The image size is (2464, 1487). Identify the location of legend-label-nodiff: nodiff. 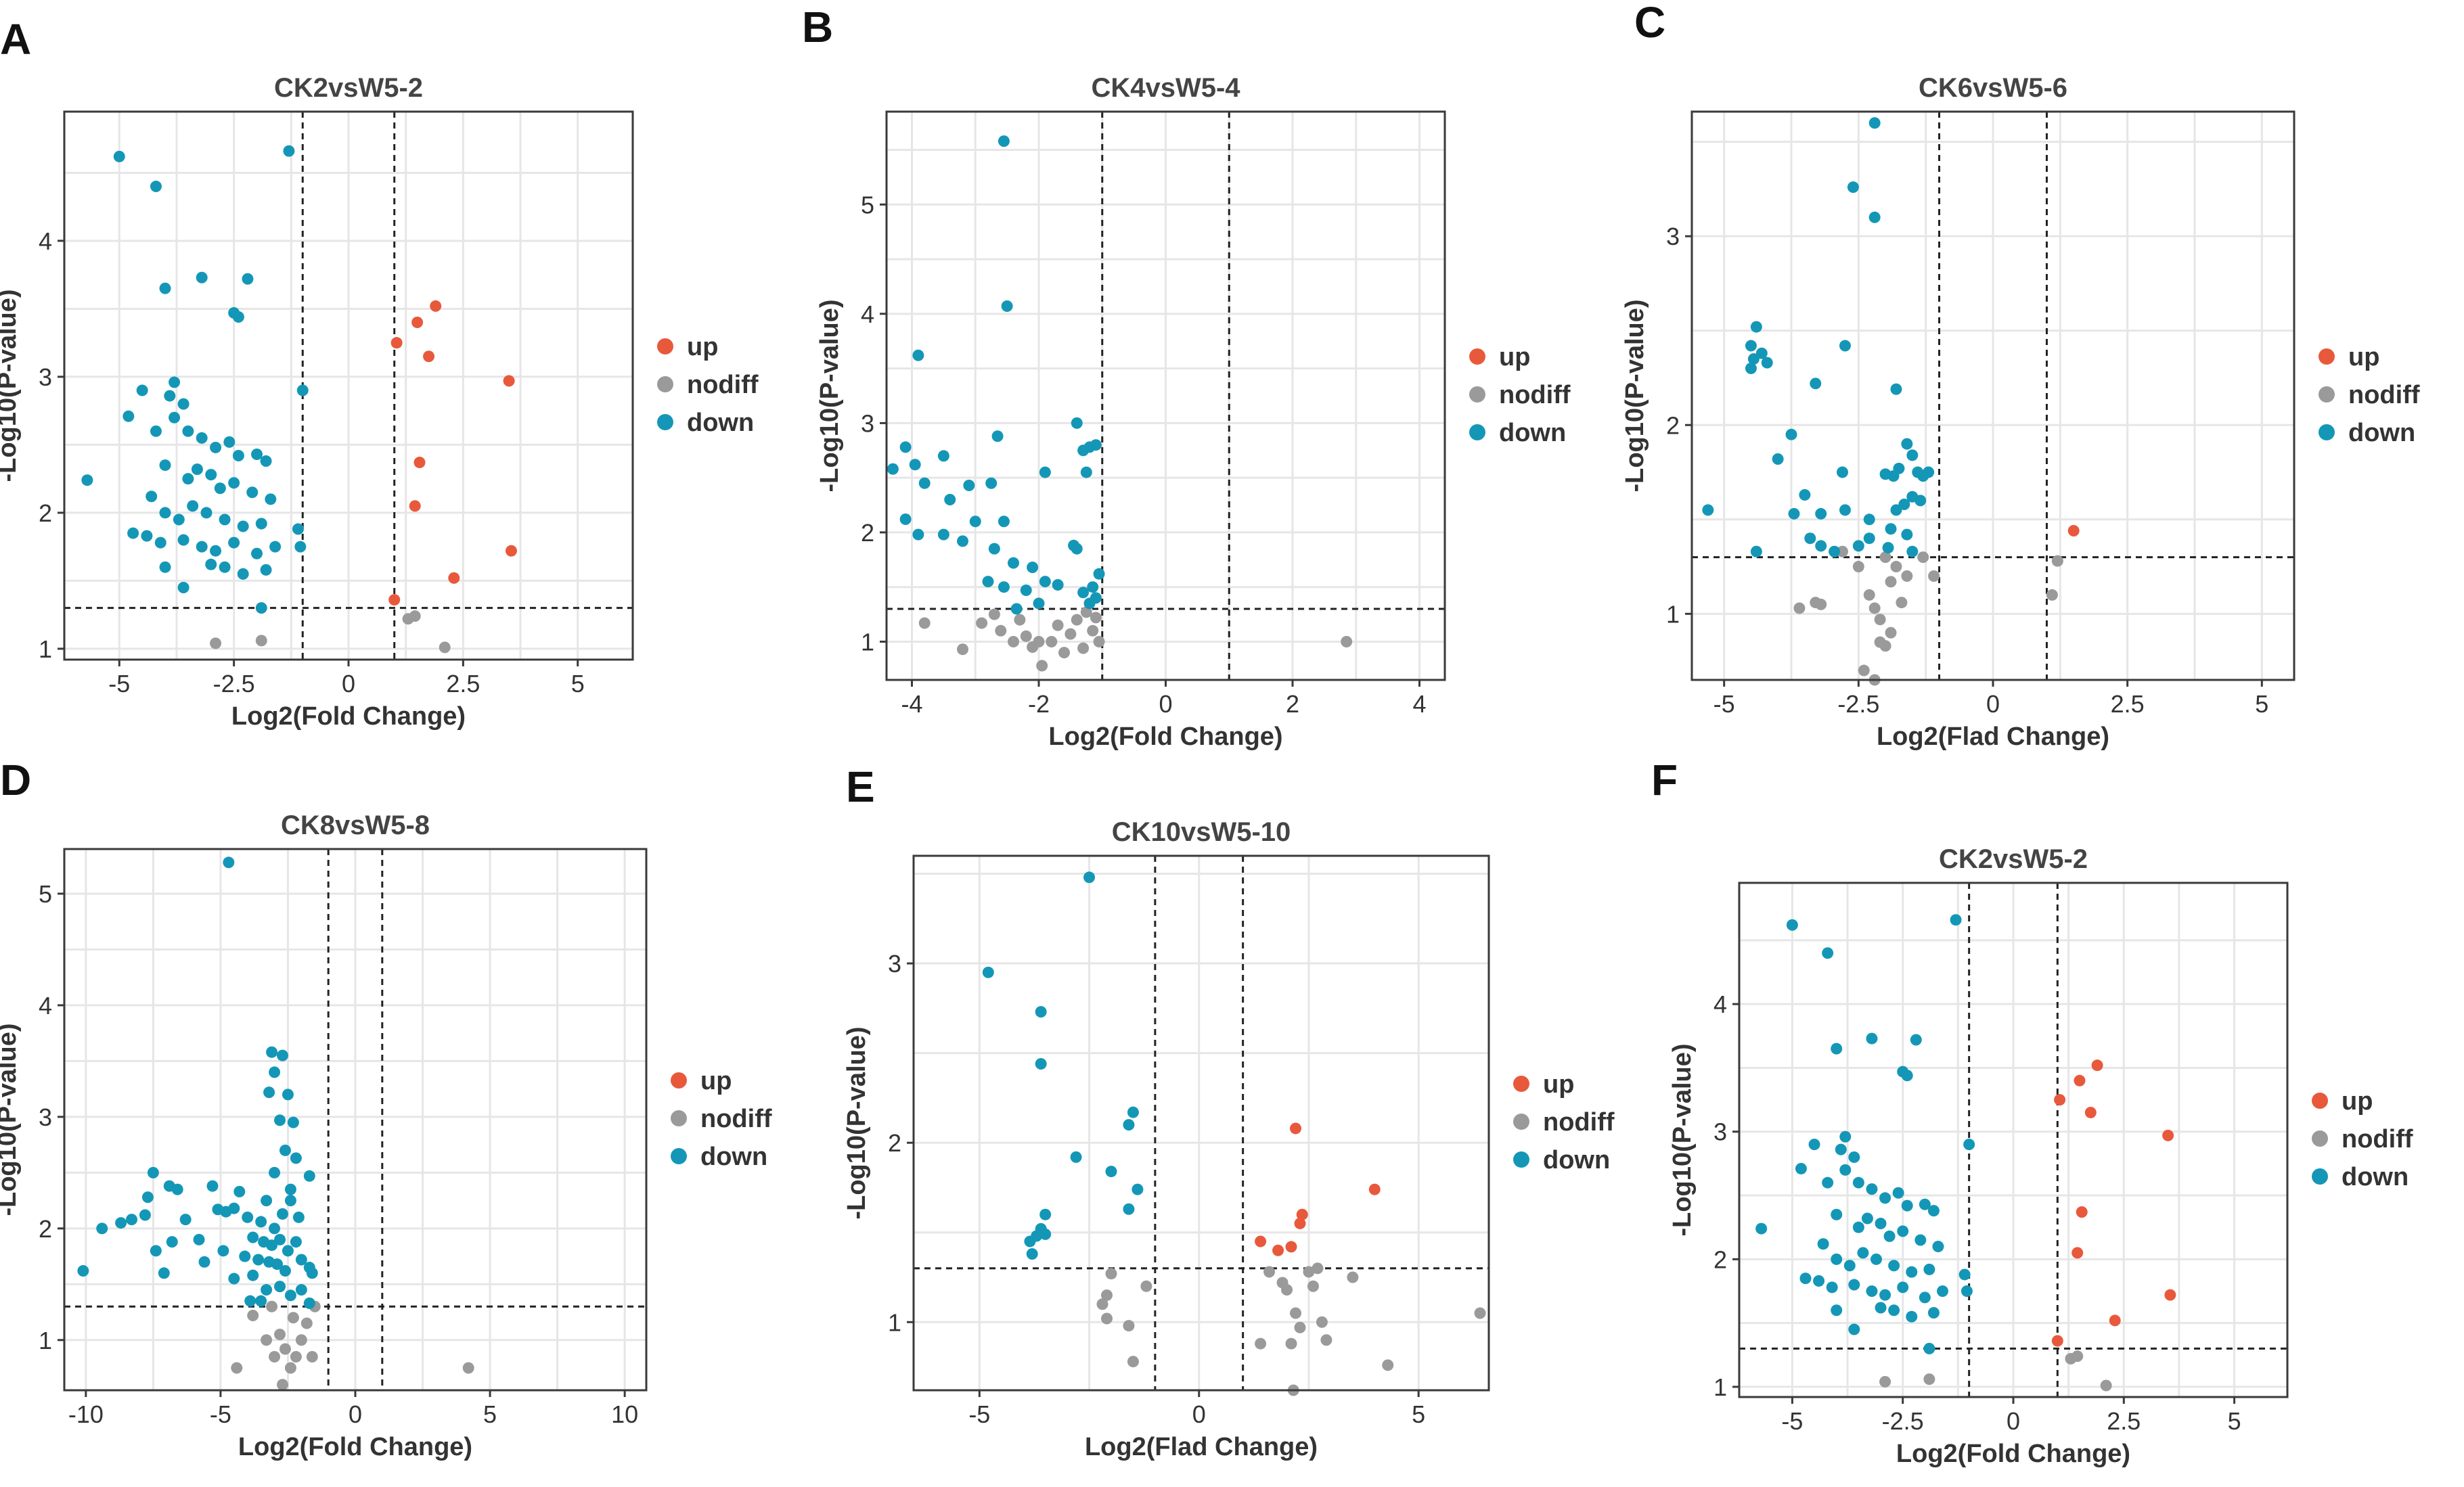
(2384, 395).